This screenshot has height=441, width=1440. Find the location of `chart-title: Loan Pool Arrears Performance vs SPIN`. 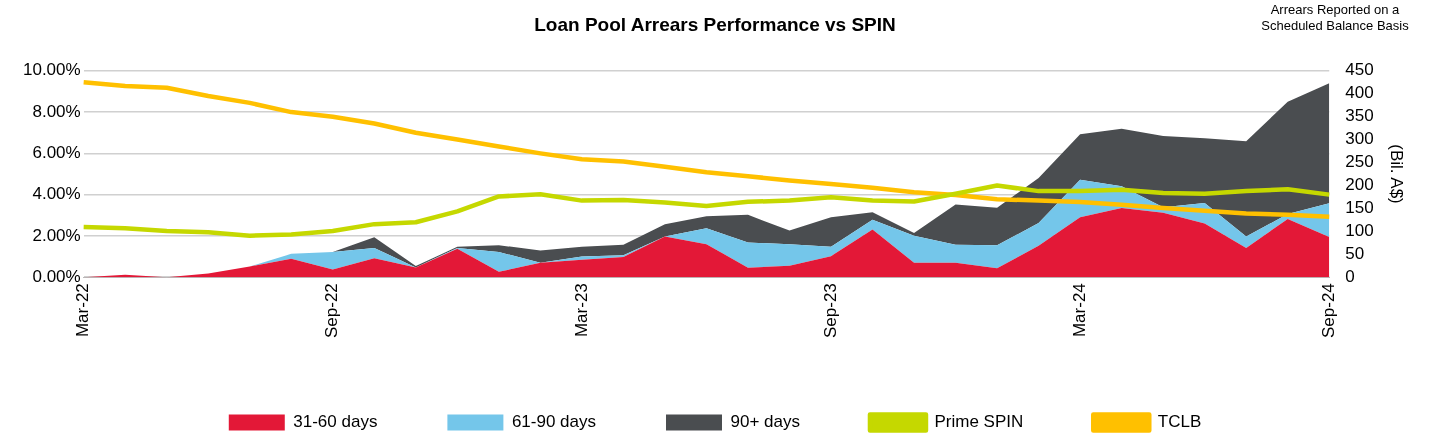

chart-title: Loan Pool Arrears Performance vs SPIN is located at coordinates (715, 24).